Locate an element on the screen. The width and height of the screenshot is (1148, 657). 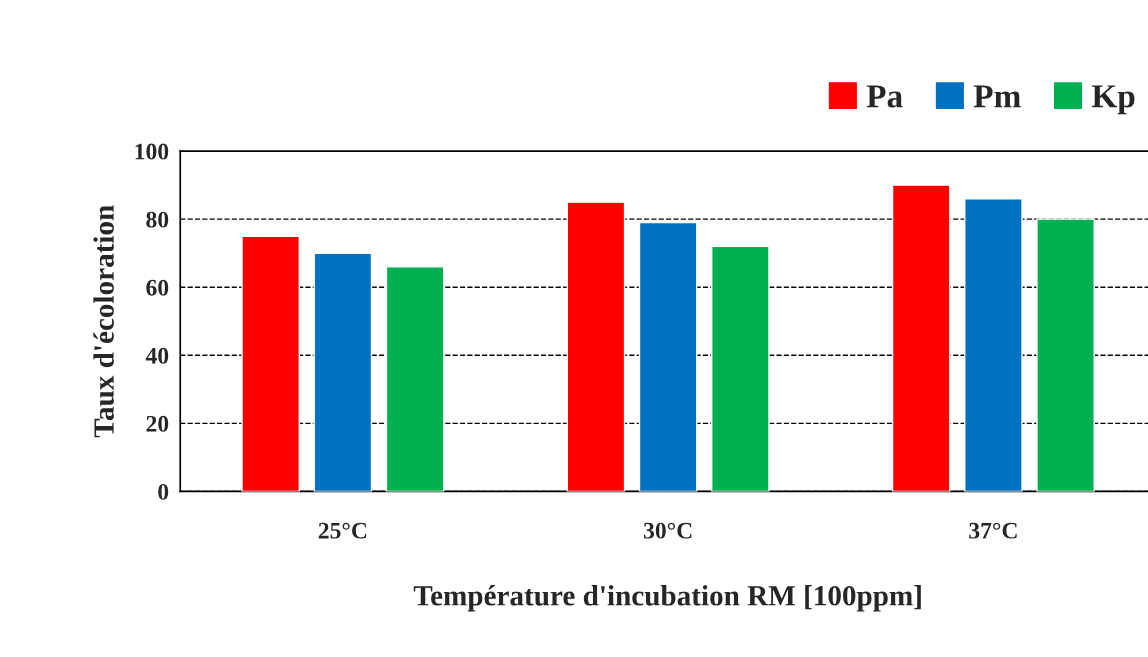
legend-label: Kp is located at coordinates (1113, 100).